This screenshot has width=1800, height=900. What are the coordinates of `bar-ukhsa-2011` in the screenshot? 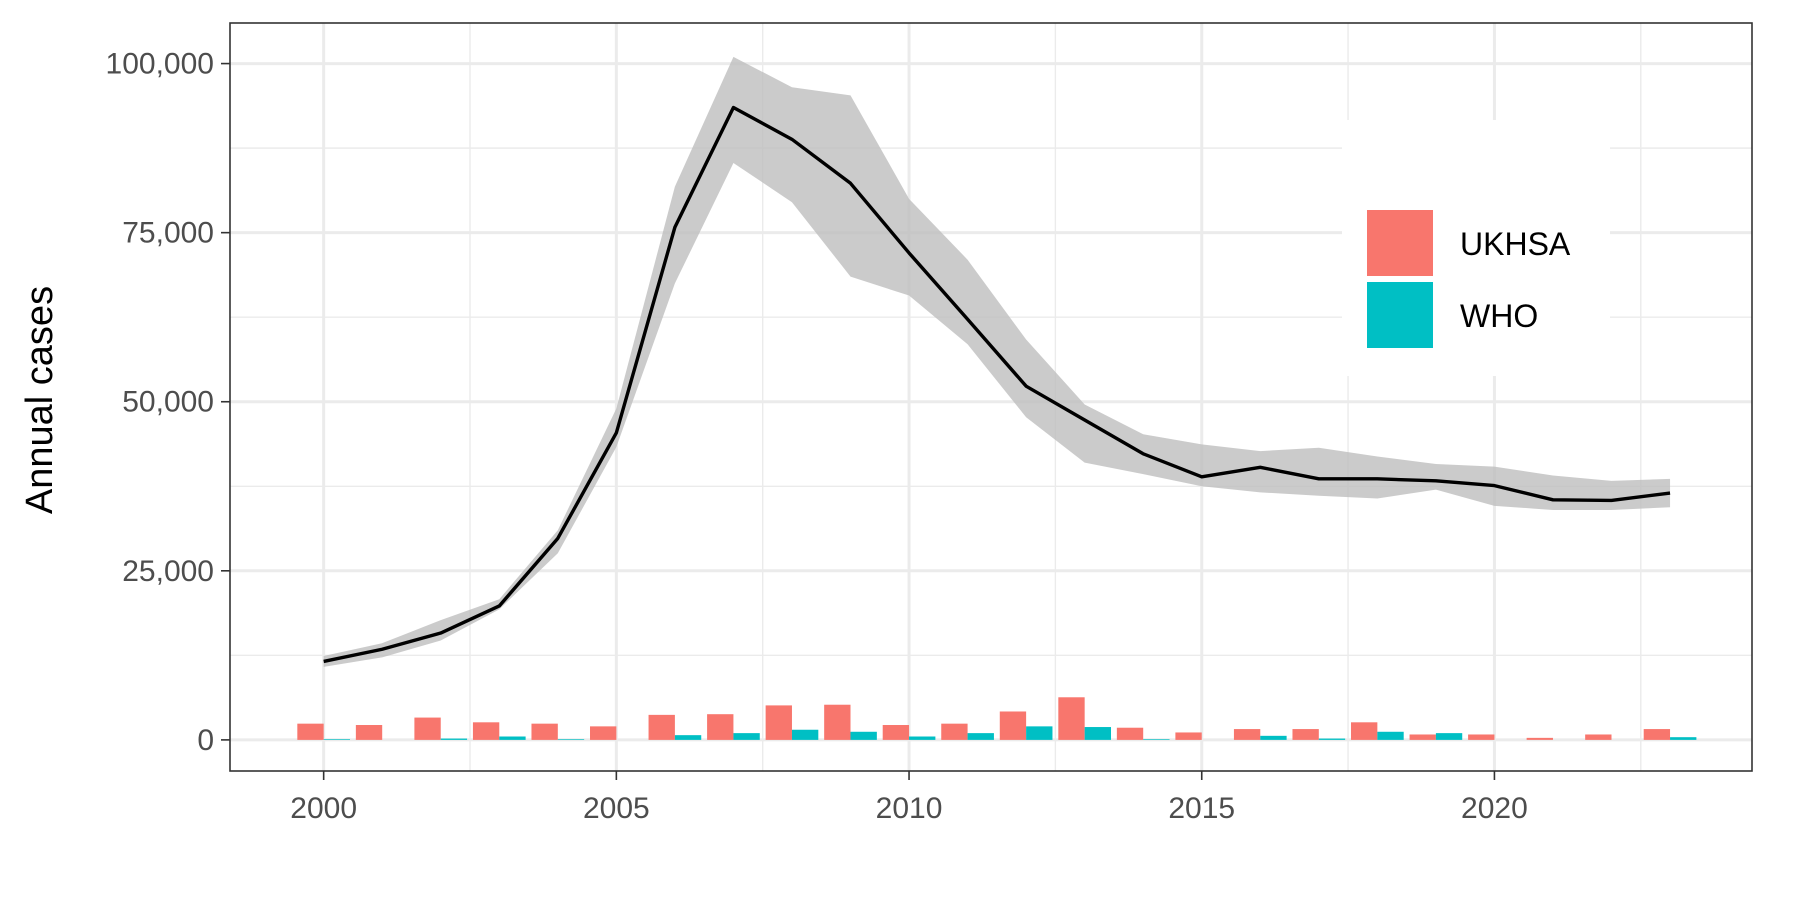 It's located at (954, 731).